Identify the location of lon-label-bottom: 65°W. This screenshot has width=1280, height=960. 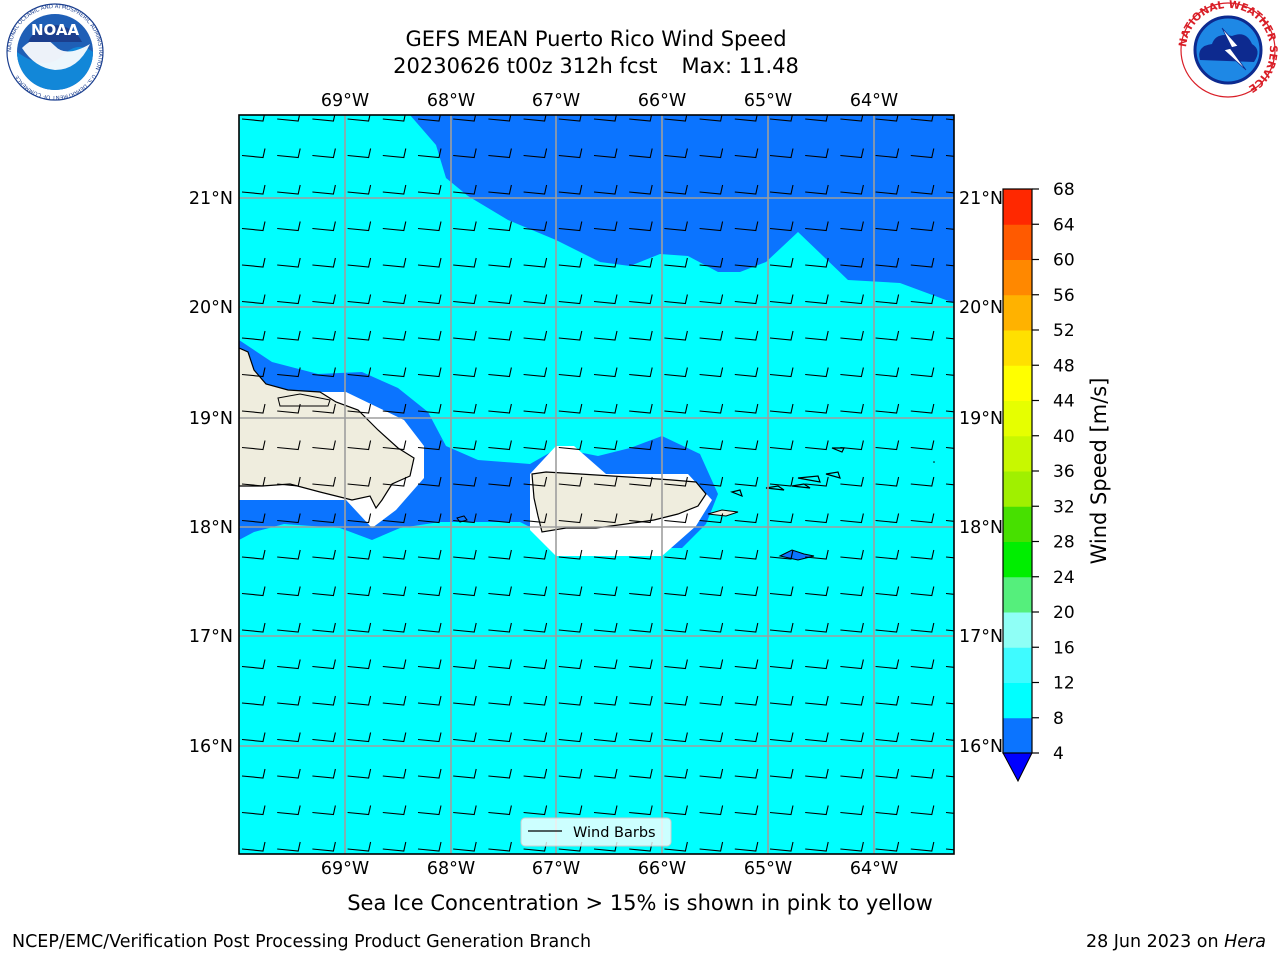
(768, 869).